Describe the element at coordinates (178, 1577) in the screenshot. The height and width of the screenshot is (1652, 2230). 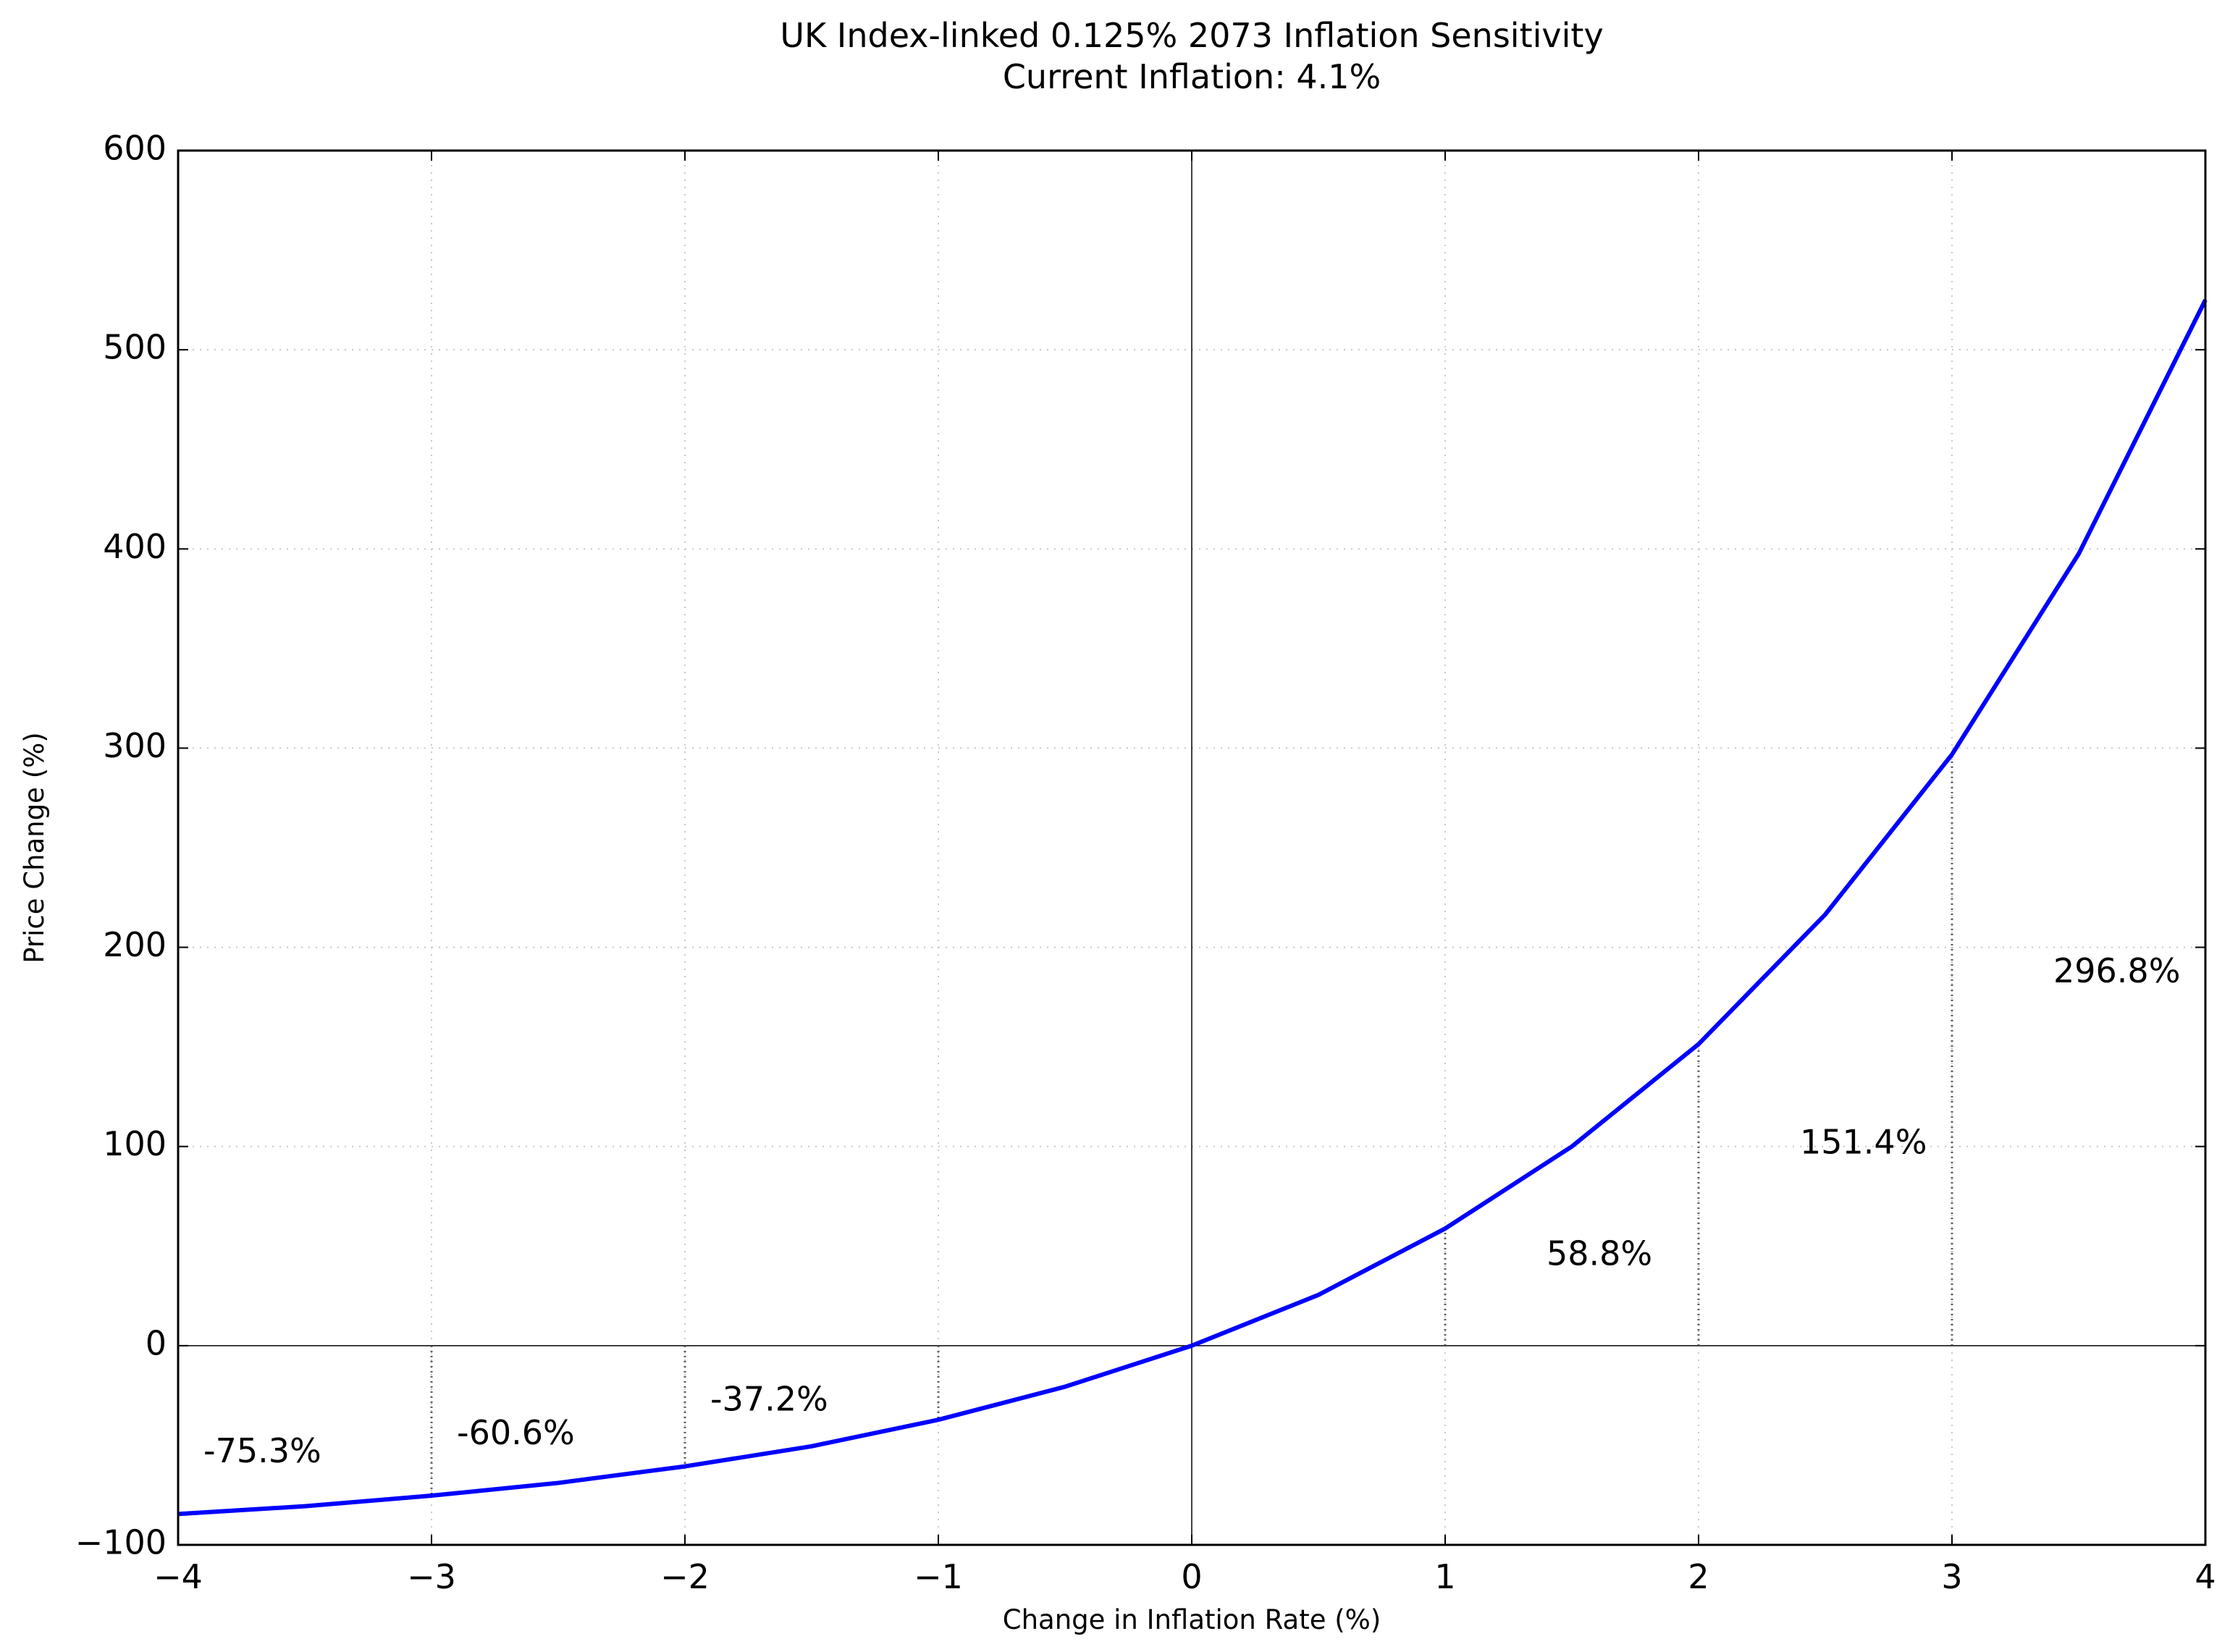
I see `x-tick-label: −4` at that location.